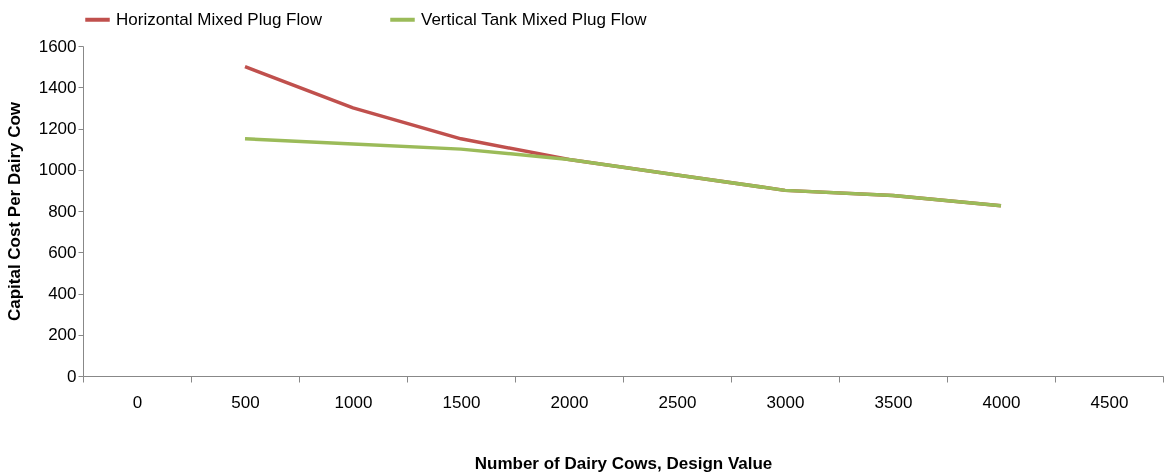 The image size is (1169, 476). Describe the element at coordinates (62, 335) in the screenshot. I see `y-tick-label: 200` at that location.